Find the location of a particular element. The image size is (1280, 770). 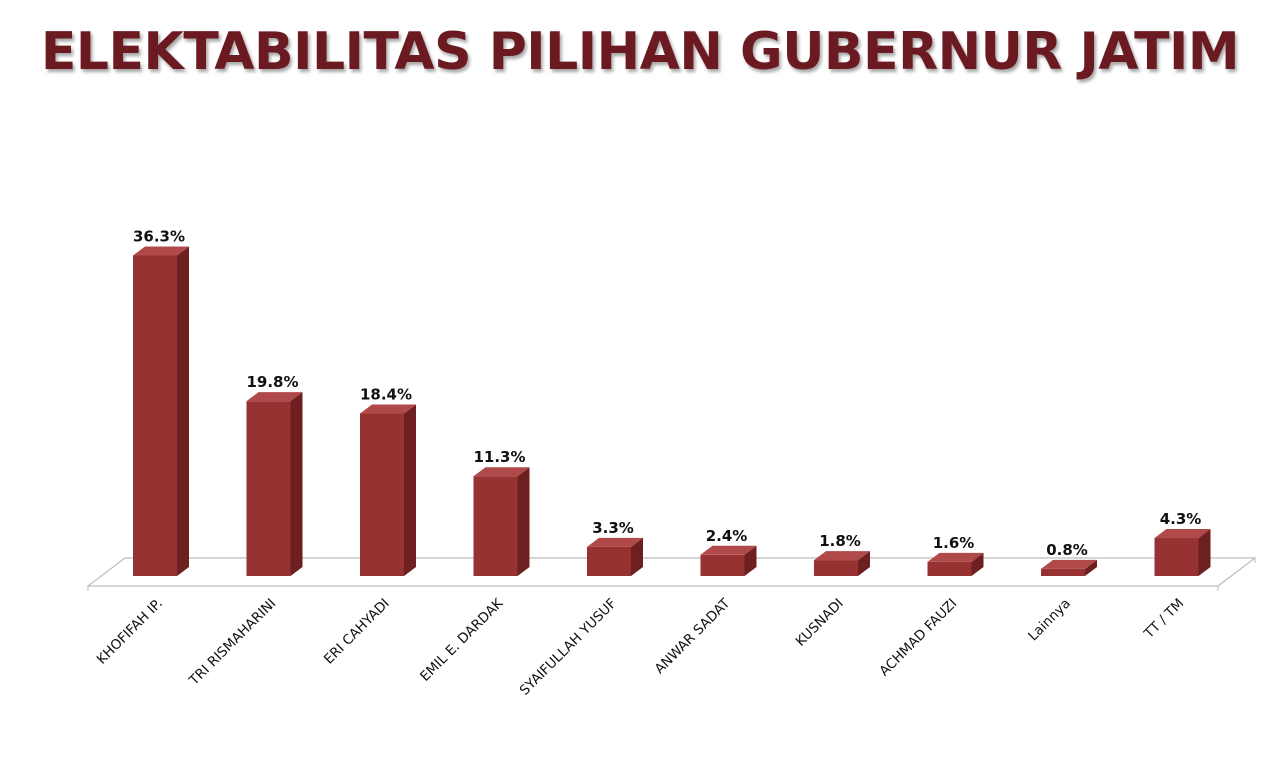

category-label: EMIL E. DARDAK is located at coordinates (462, 640).